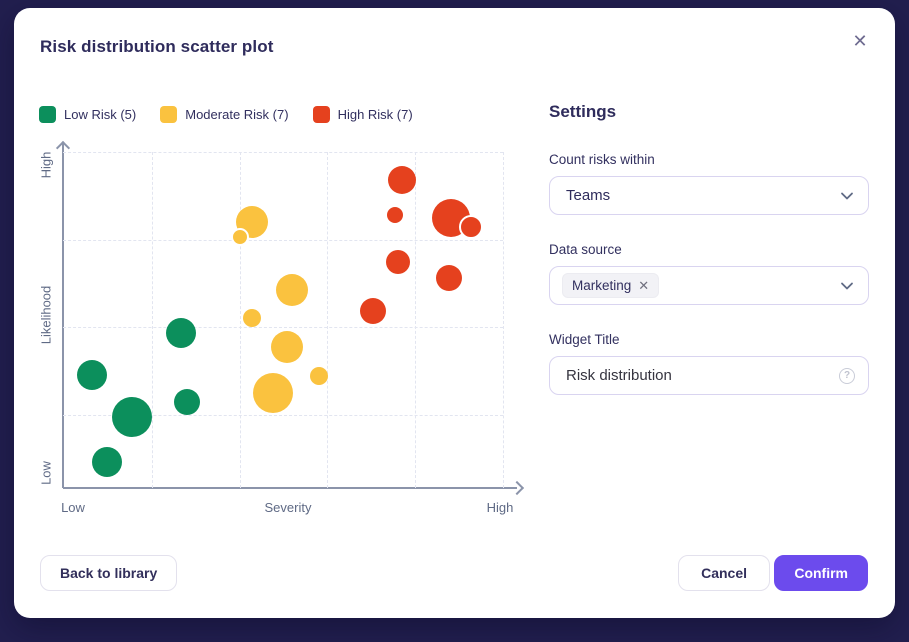 This screenshot has width=909, height=642. Describe the element at coordinates (585, 249) in the screenshot. I see `data-source-label: Data source` at that location.